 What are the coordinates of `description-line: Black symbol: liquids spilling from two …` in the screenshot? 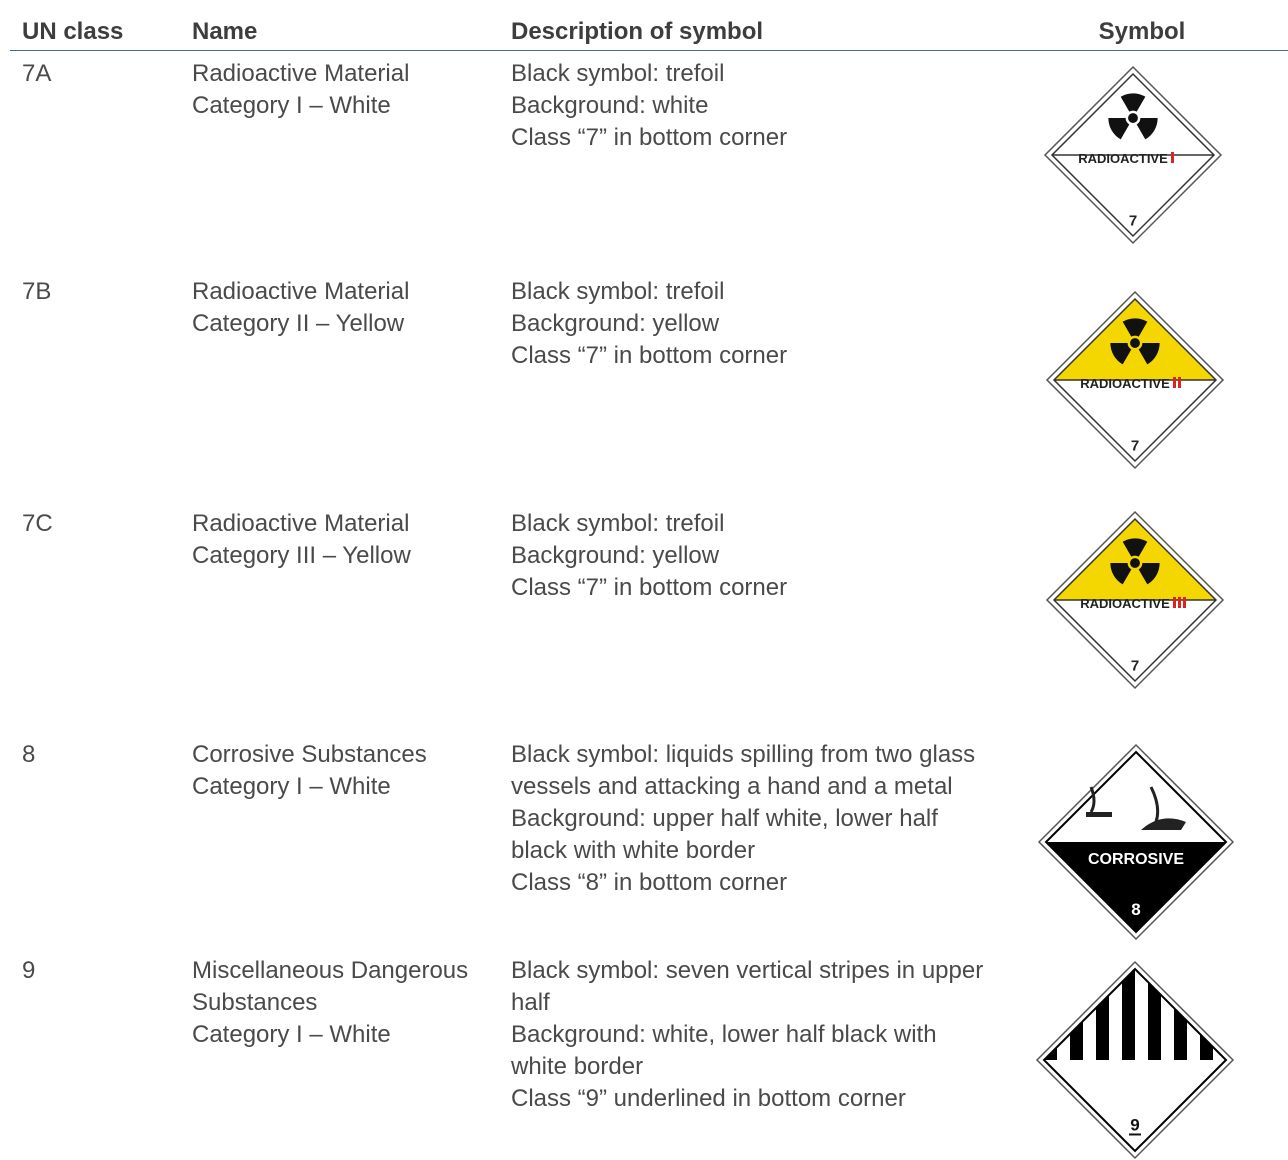 It's located at (743, 754).